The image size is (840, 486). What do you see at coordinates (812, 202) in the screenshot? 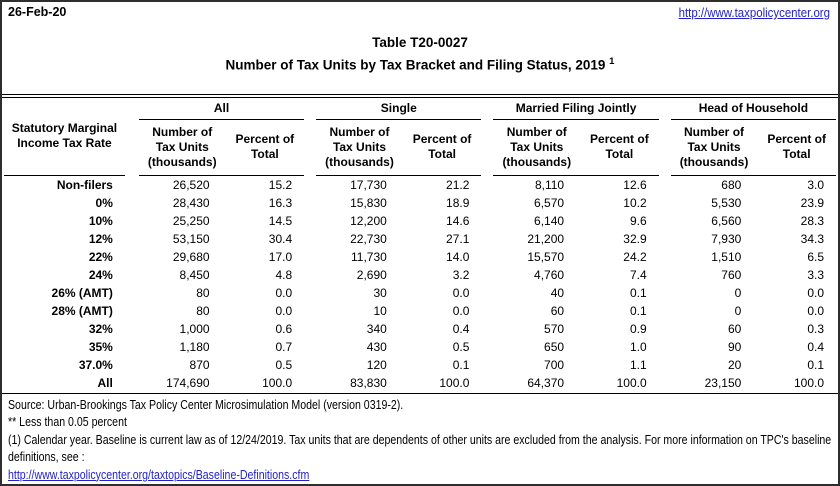
I see `cell-value: 23.9` at bounding box center [812, 202].